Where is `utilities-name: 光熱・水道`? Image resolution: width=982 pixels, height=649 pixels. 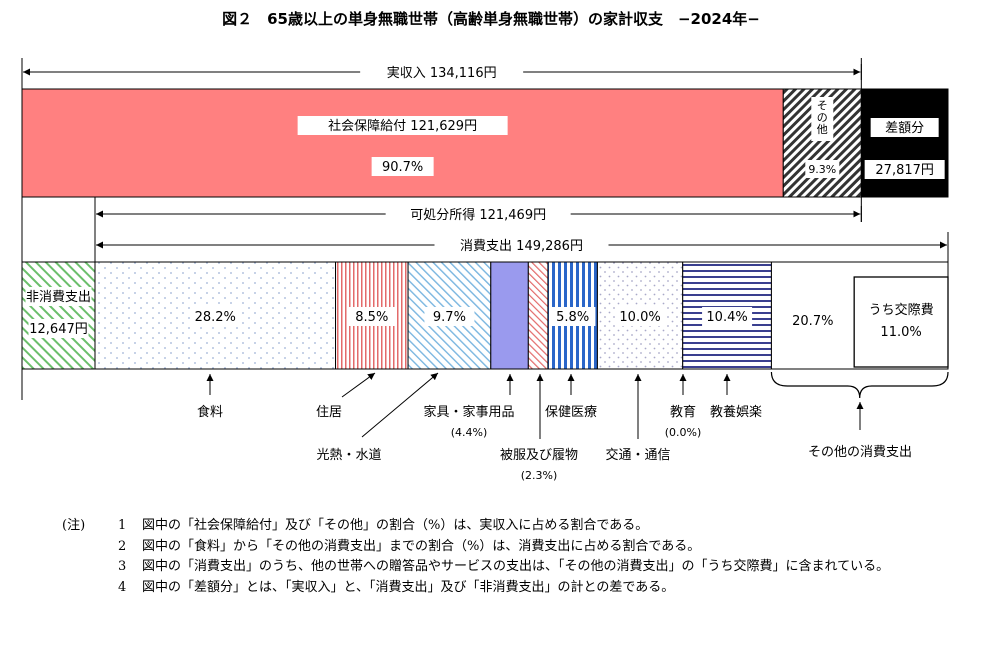
utilities-name: 光熱・水道 is located at coordinates (348, 455).